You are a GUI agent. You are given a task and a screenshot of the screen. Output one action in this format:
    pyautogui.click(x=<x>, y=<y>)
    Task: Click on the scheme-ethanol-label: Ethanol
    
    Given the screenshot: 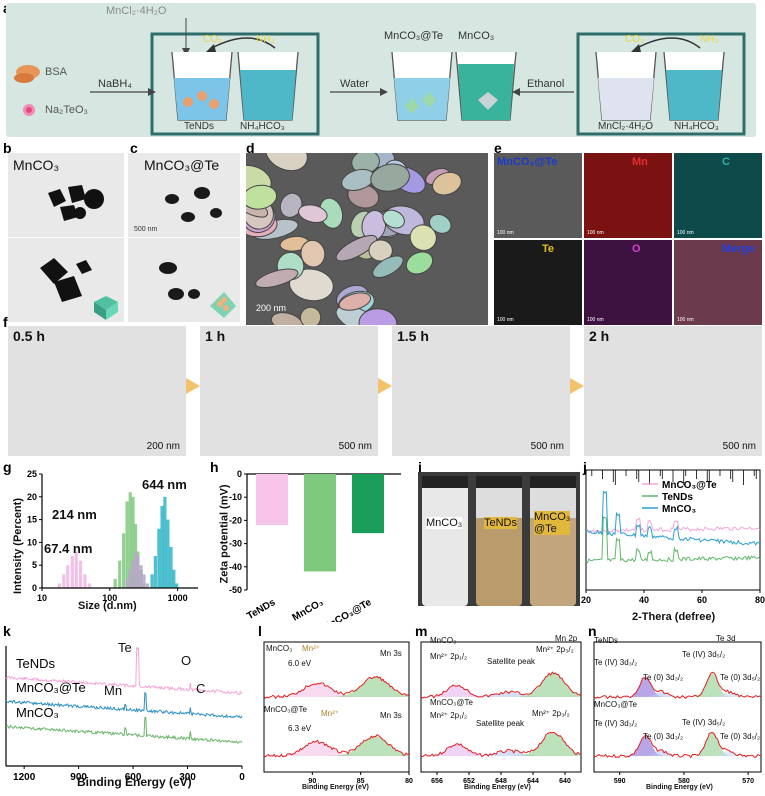 What is the action you would take?
    pyautogui.click(x=546, y=84)
    